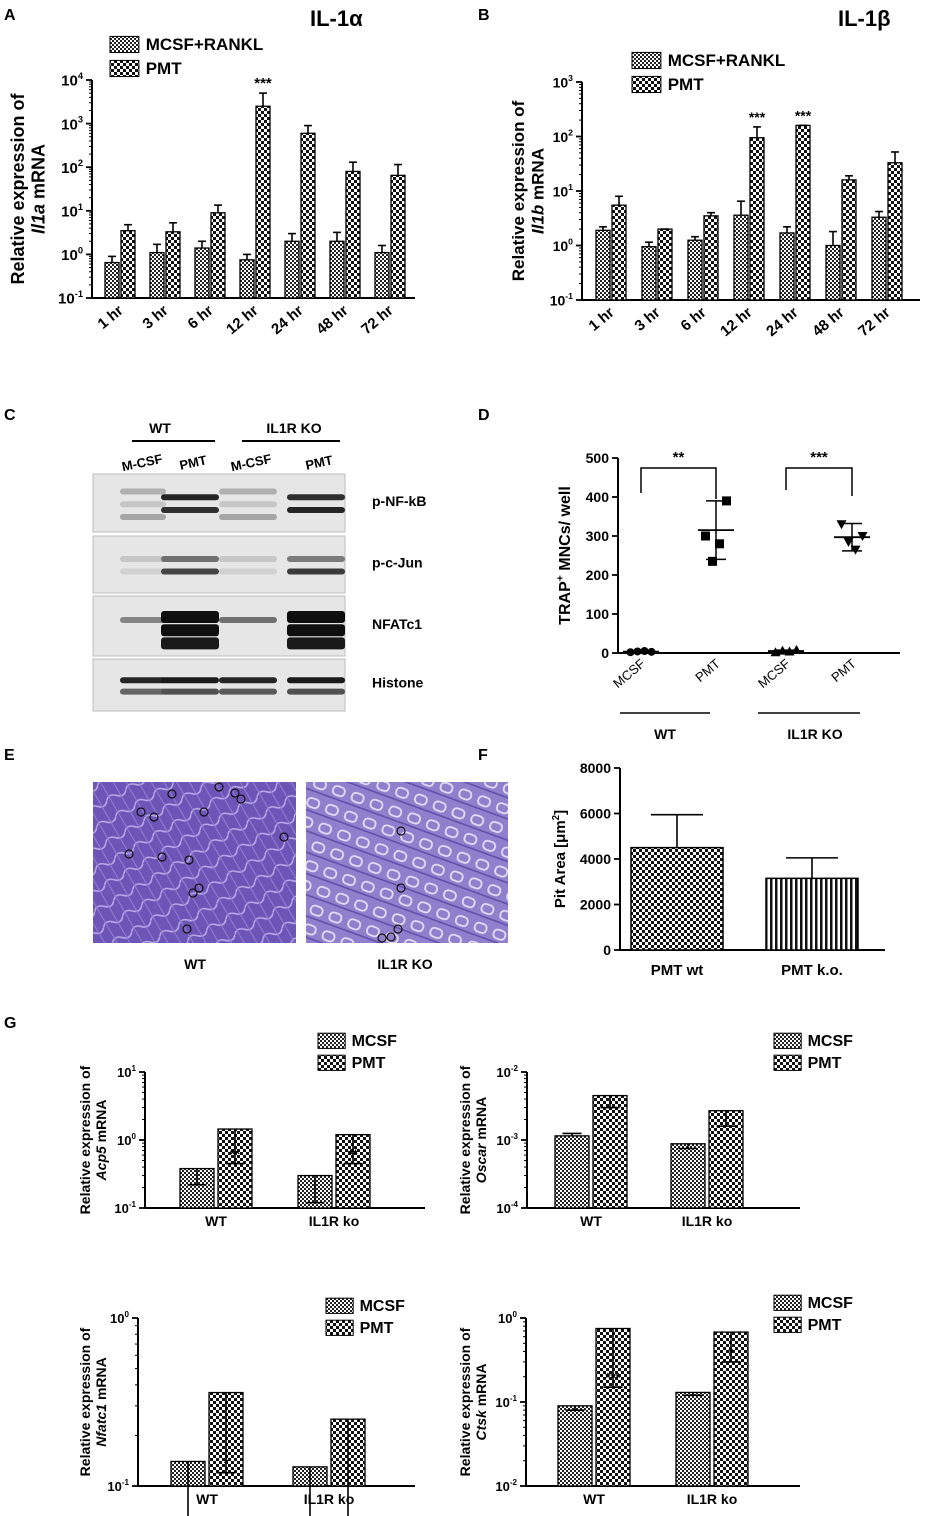 The height and width of the screenshot is (1516, 940). What do you see at coordinates (156, 317) in the screenshot?
I see `xtick-label-A: 3 hr` at bounding box center [156, 317].